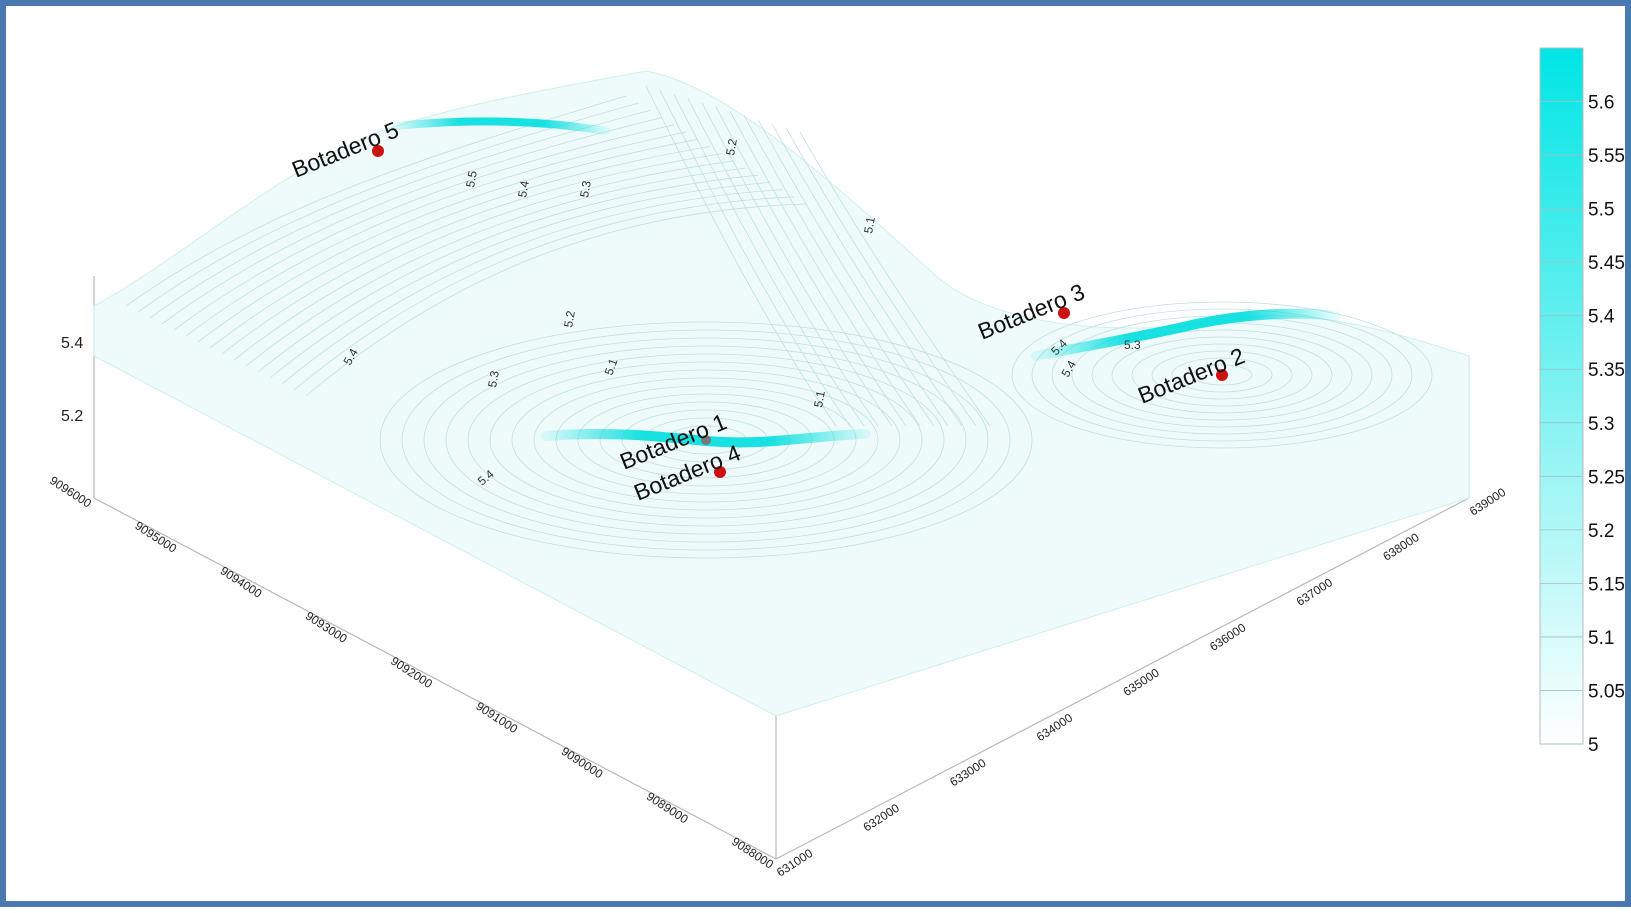 This screenshot has width=1631, height=913. What do you see at coordinates (1601, 424) in the screenshot?
I see `colorbar-tick-label: 5.3` at bounding box center [1601, 424].